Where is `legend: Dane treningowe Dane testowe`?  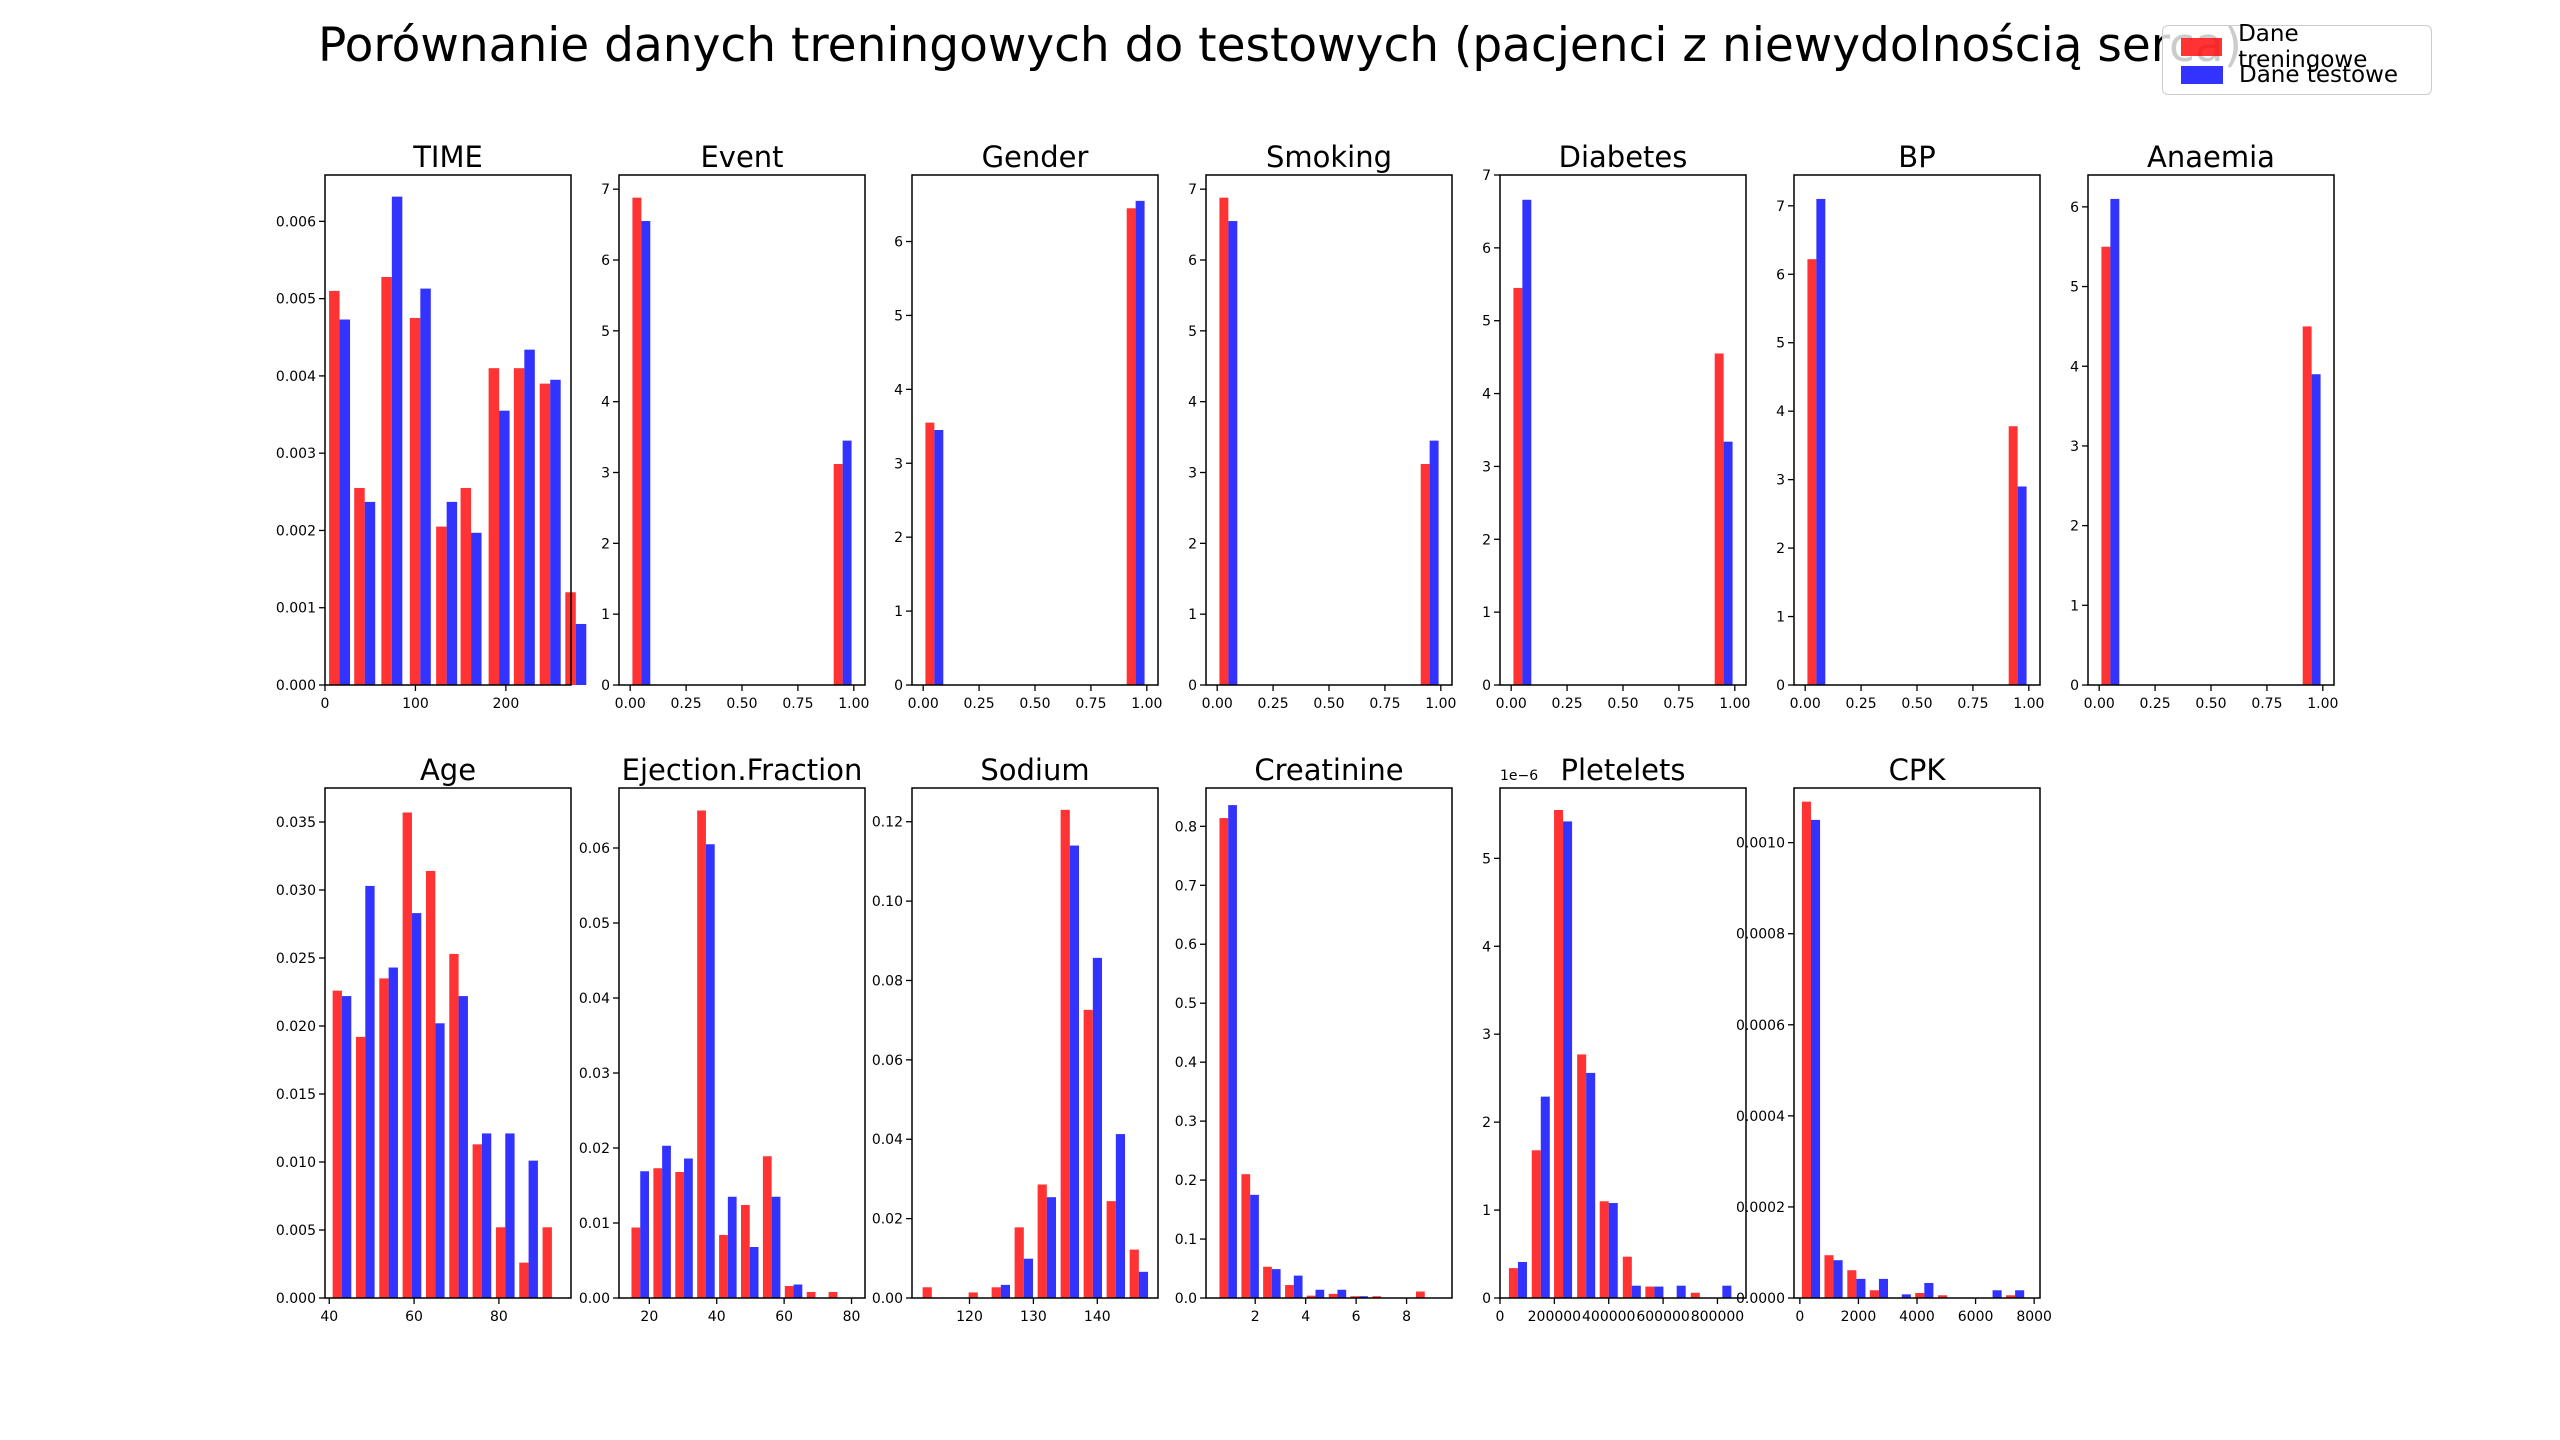
legend: Dane treningowe Dane testowe is located at coordinates (2297, 58).